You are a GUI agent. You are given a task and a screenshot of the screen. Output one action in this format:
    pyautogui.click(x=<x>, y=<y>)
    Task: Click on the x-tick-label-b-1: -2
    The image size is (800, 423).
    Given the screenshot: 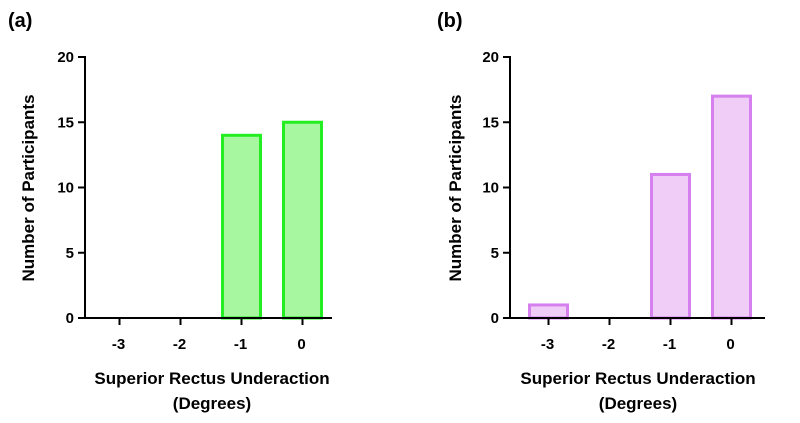 What is the action you would take?
    pyautogui.click(x=608, y=344)
    